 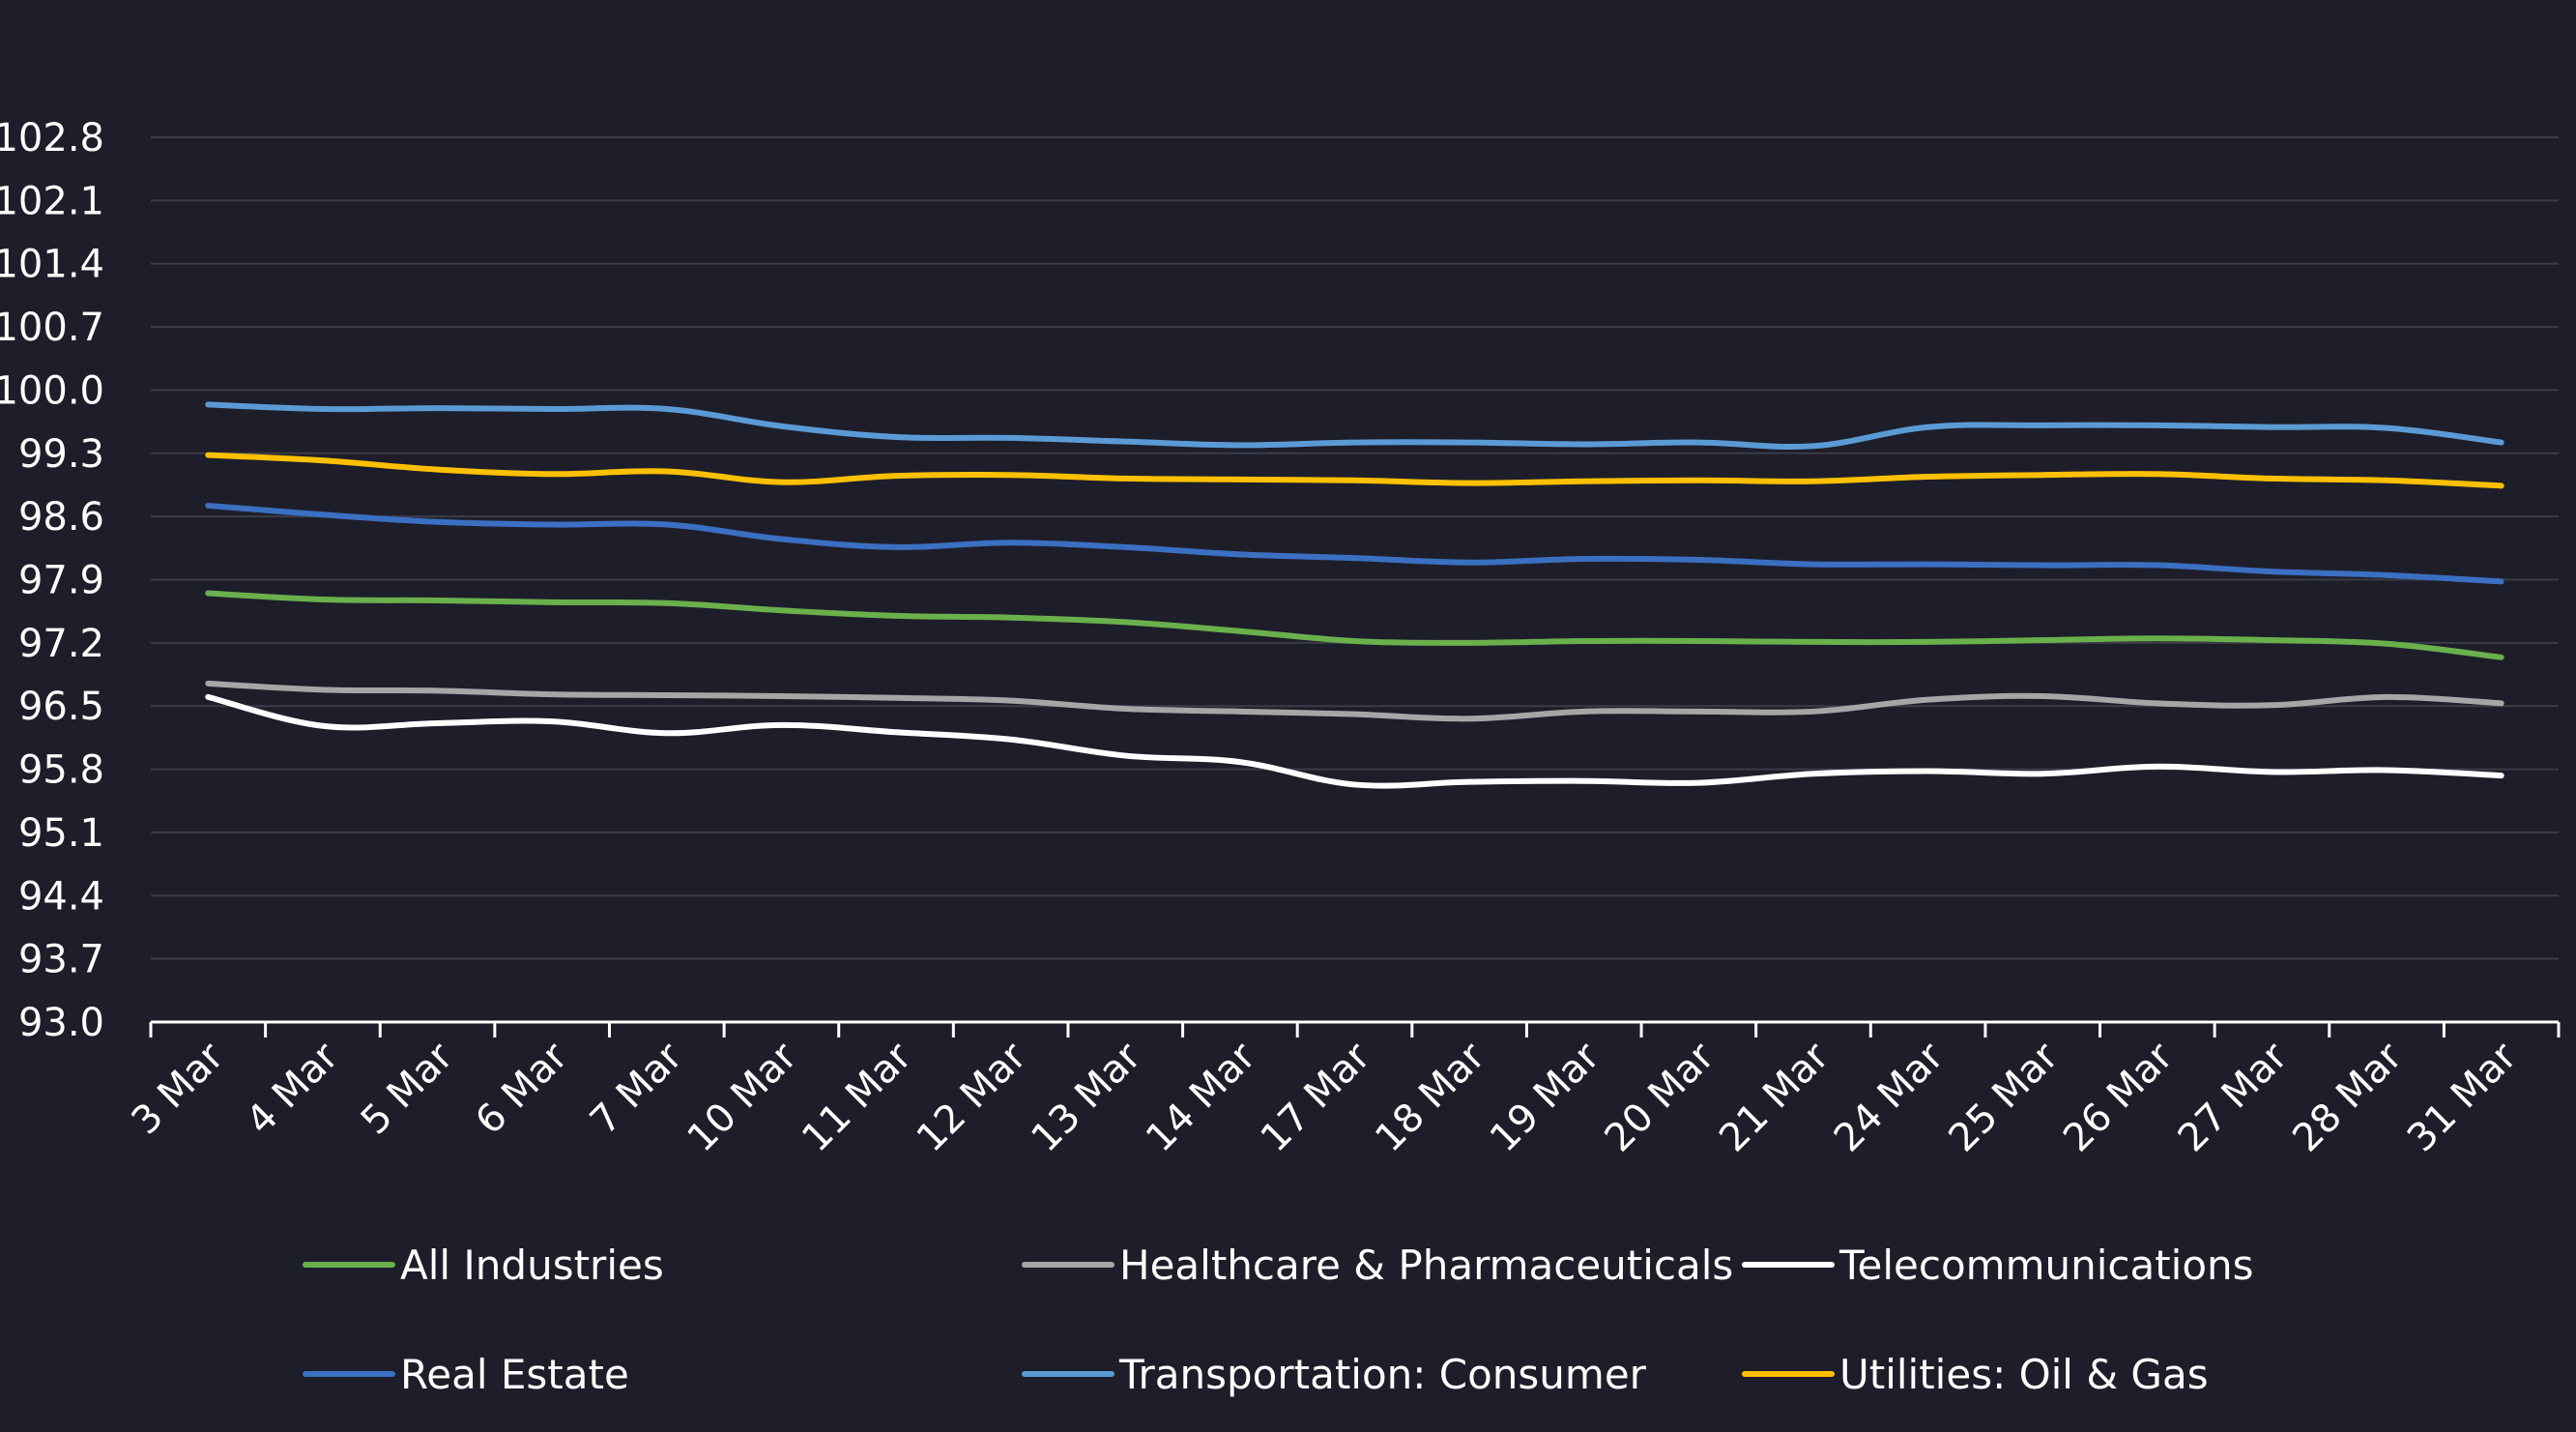 What do you see at coordinates (521, 1089) in the screenshot?
I see `x-tick-label: 6 Mar` at bounding box center [521, 1089].